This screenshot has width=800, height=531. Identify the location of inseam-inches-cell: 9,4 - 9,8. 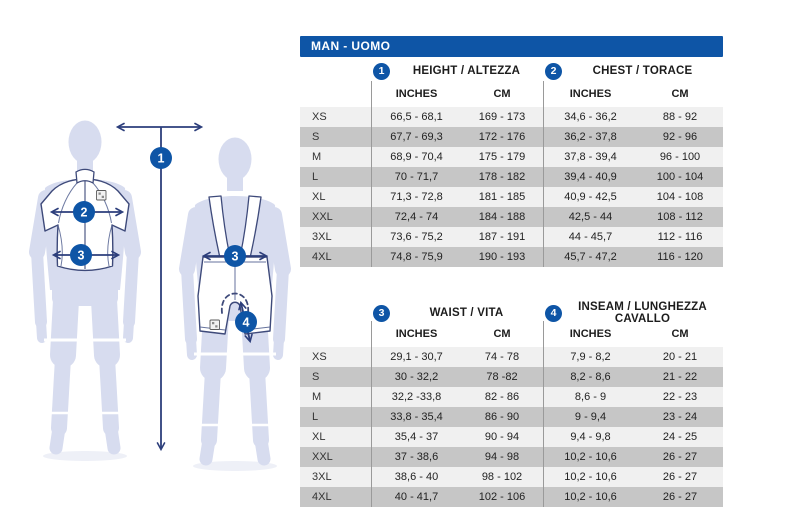
(590, 437).